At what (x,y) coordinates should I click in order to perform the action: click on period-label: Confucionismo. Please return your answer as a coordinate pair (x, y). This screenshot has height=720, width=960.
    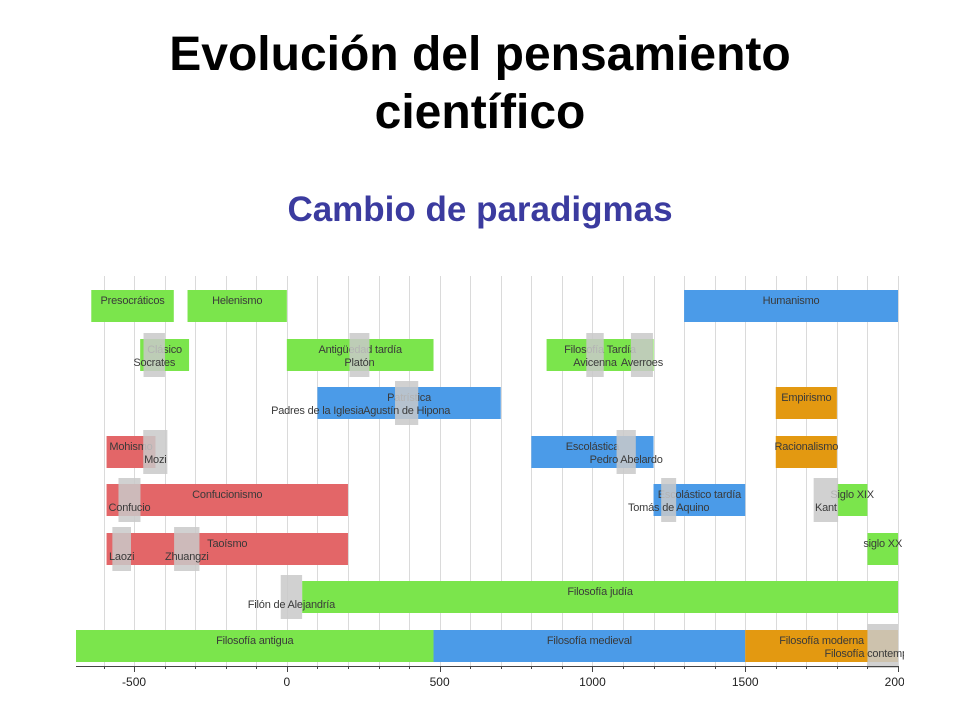
    Looking at the image, I should click on (227, 495).